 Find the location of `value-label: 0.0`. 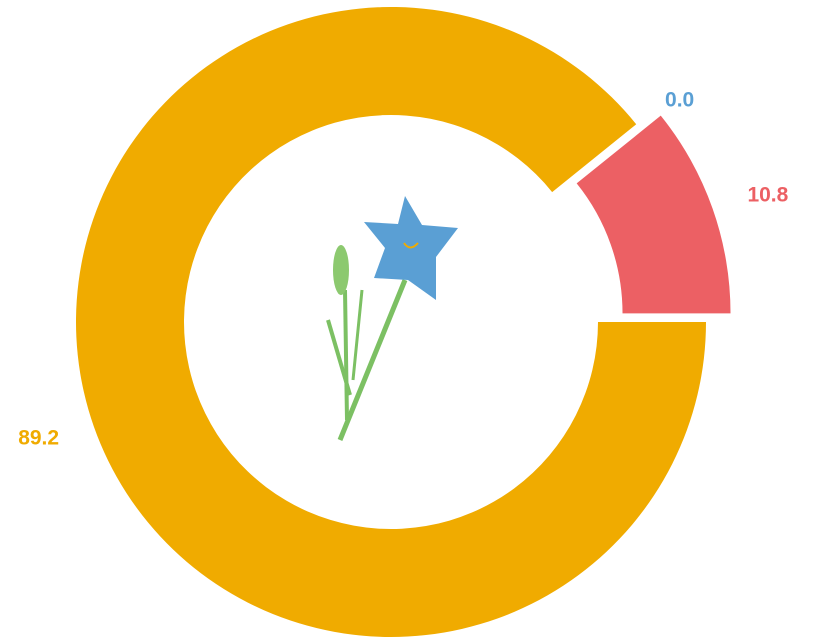

value-label: 0.0 is located at coordinates (679, 100).